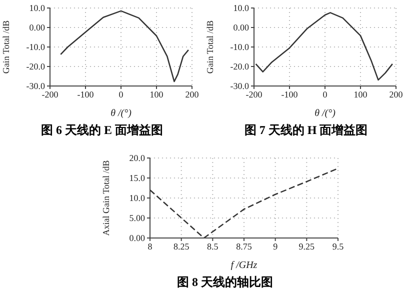  What do you see at coordinates (181, 246) in the screenshot?
I see `x-tick-label: 8.25` at bounding box center [181, 246].